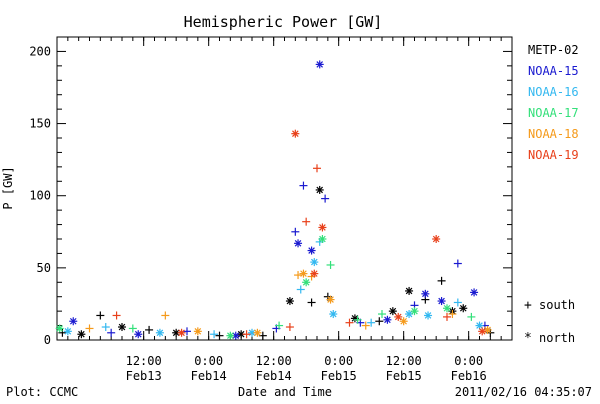  Describe the element at coordinates (42, 392) in the screenshot. I see `footer-credit: Plot: CCMC` at that location.